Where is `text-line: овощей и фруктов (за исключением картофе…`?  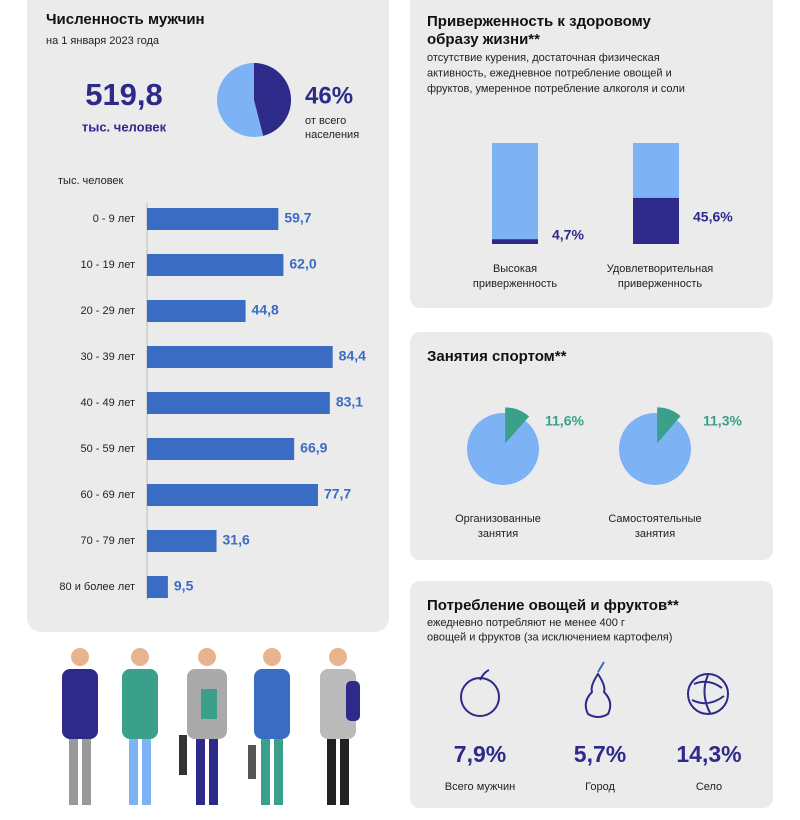 text-line: овощей и фруктов (за исключением картофе… is located at coordinates (549, 637).